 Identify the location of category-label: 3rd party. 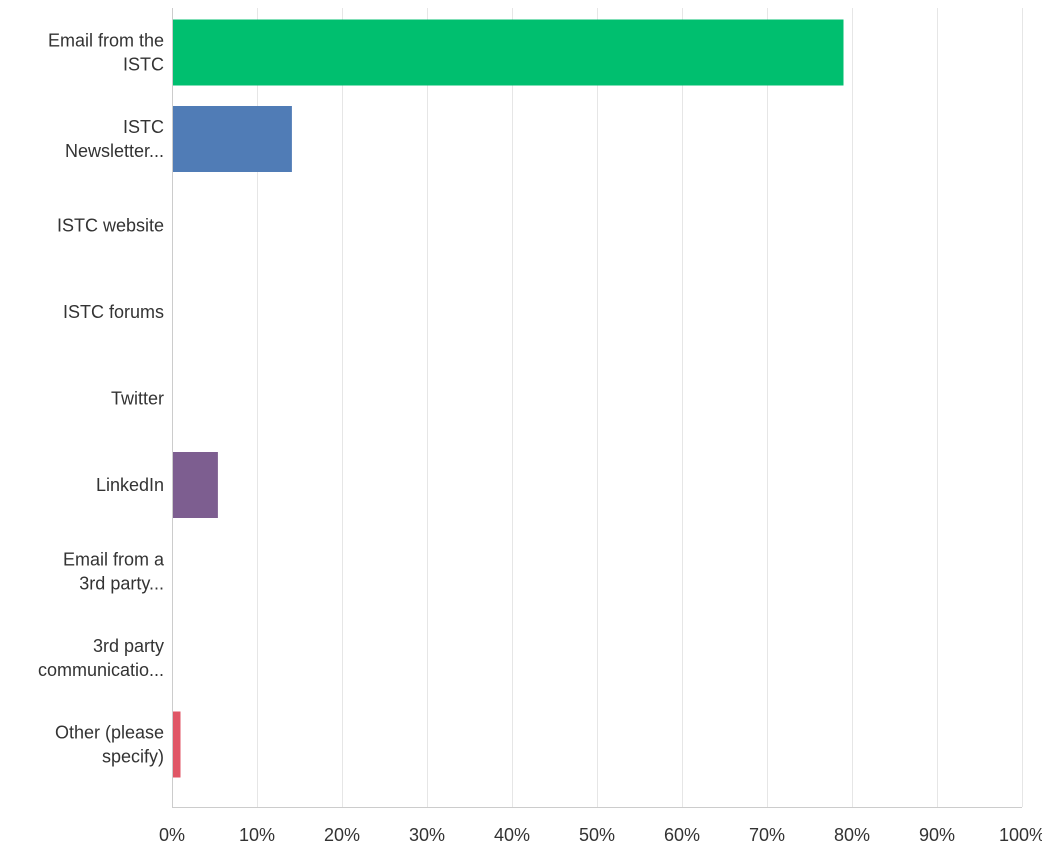
(128, 646).